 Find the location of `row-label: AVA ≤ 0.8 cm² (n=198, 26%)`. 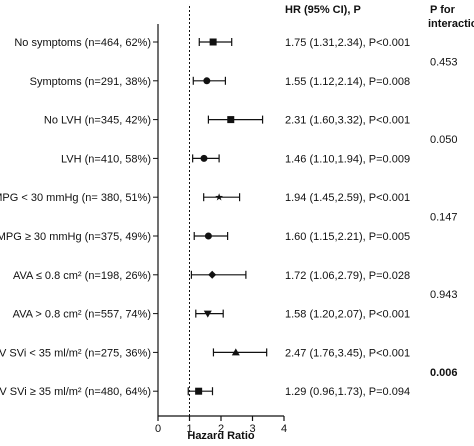

row-label: AVA ≤ 0.8 cm² (n=198, 26%) is located at coordinates (82, 276).